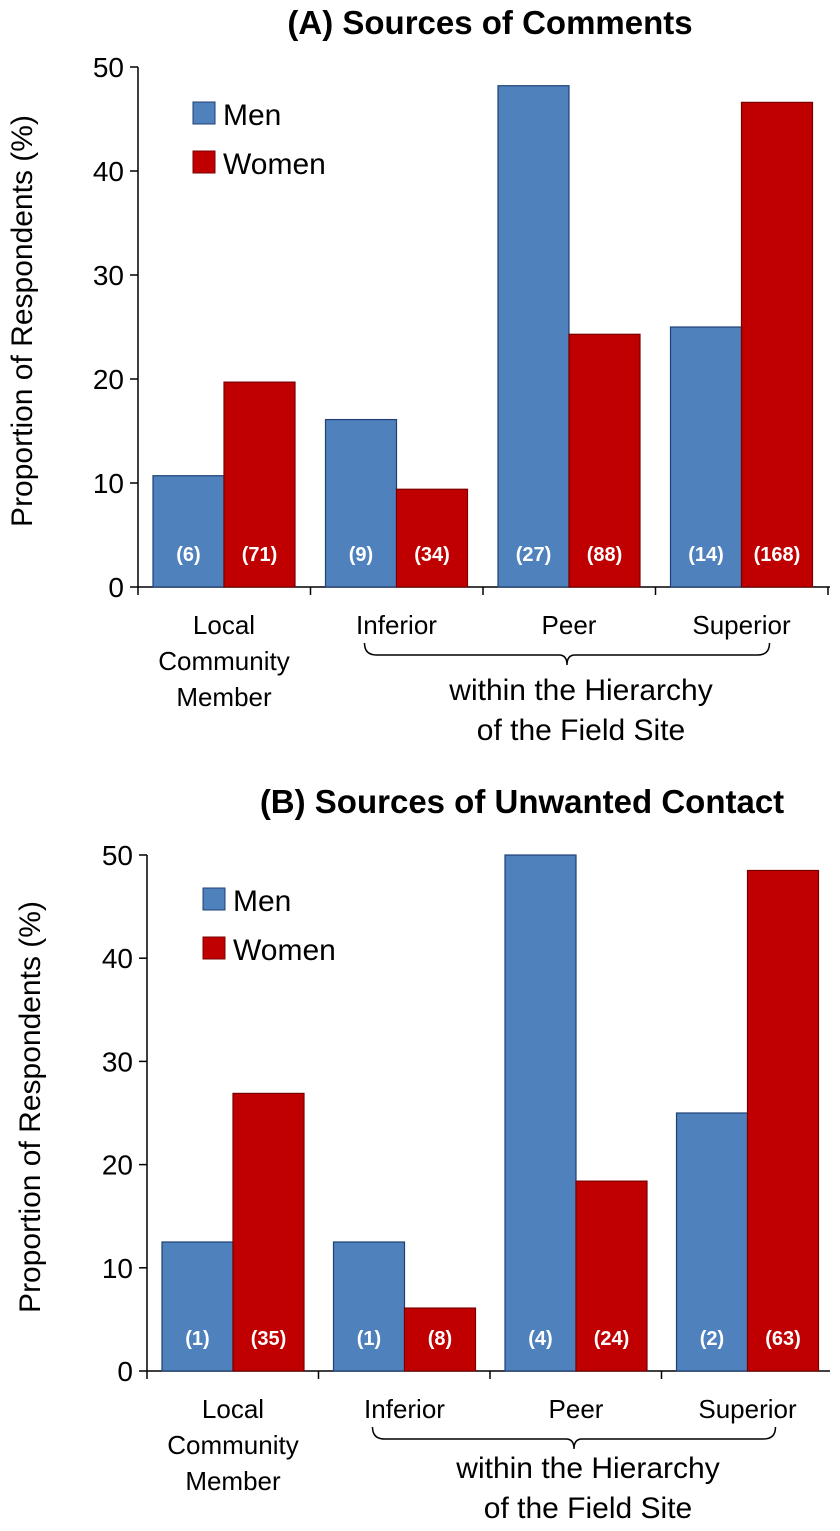  Describe the element at coordinates (712, 1339) in the screenshot. I see `bar-count-label: (2)` at that location.